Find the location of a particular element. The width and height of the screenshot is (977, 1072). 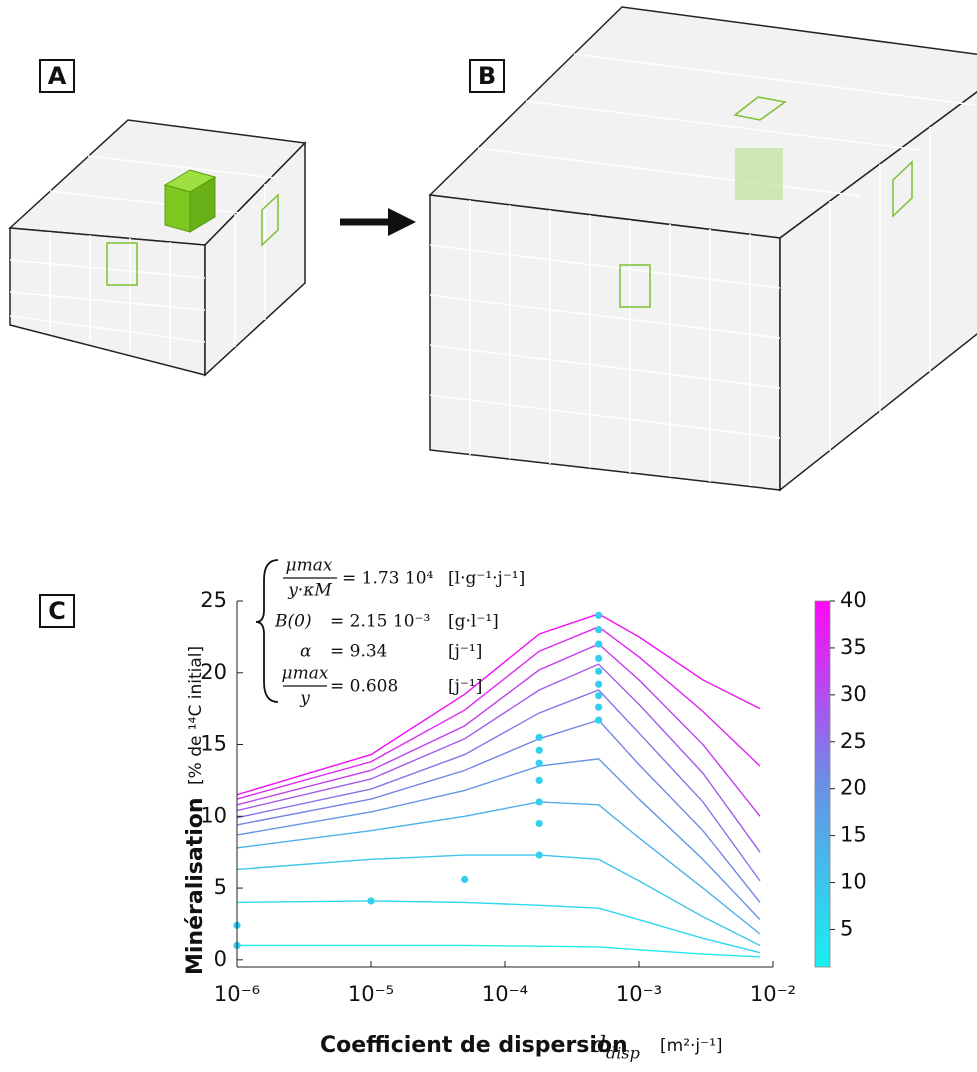

brace is located at coordinates (267, 631).